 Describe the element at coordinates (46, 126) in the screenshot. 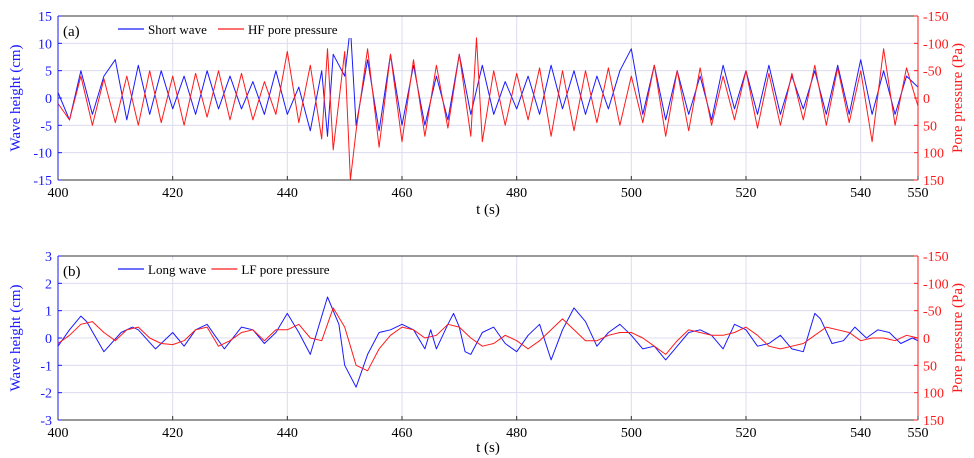

I see `y-left-tick-label: -5` at that location.